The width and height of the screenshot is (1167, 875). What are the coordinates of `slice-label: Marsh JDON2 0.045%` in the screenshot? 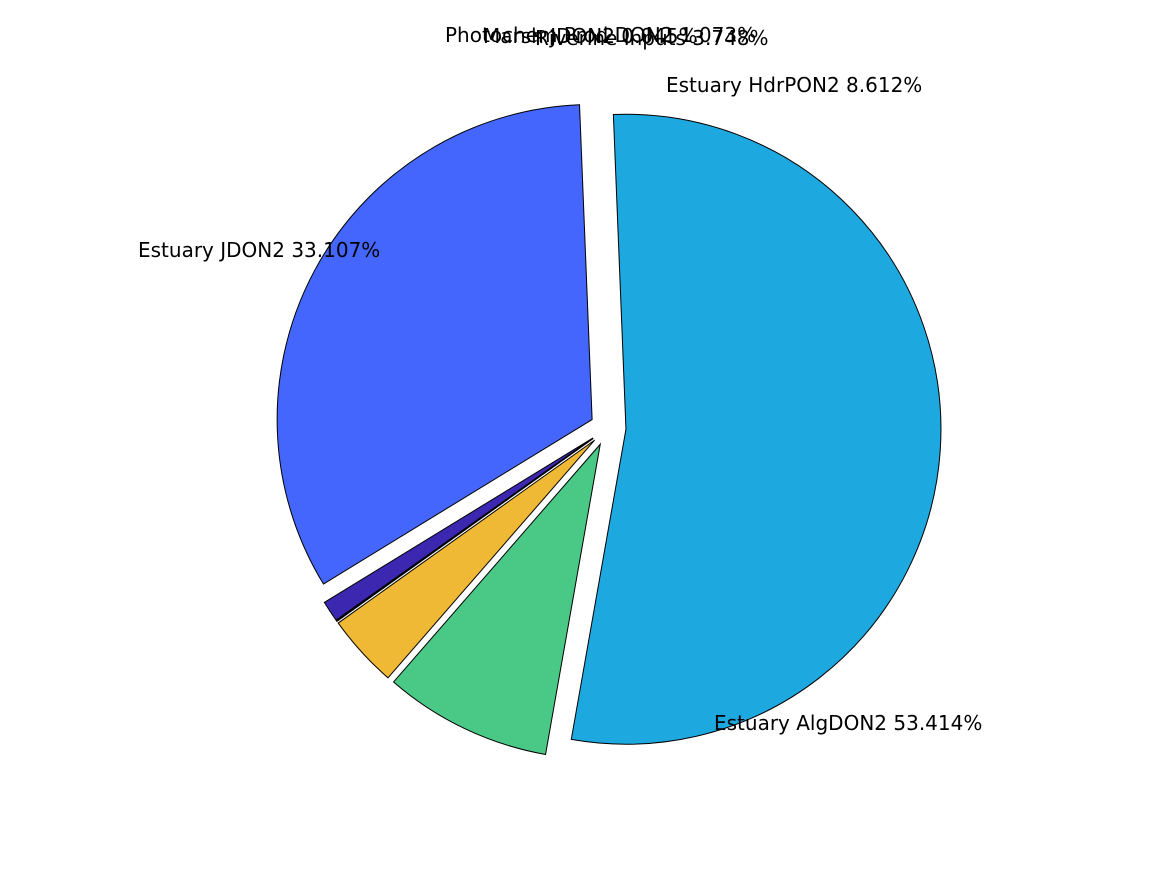 It's located at (590, 36).